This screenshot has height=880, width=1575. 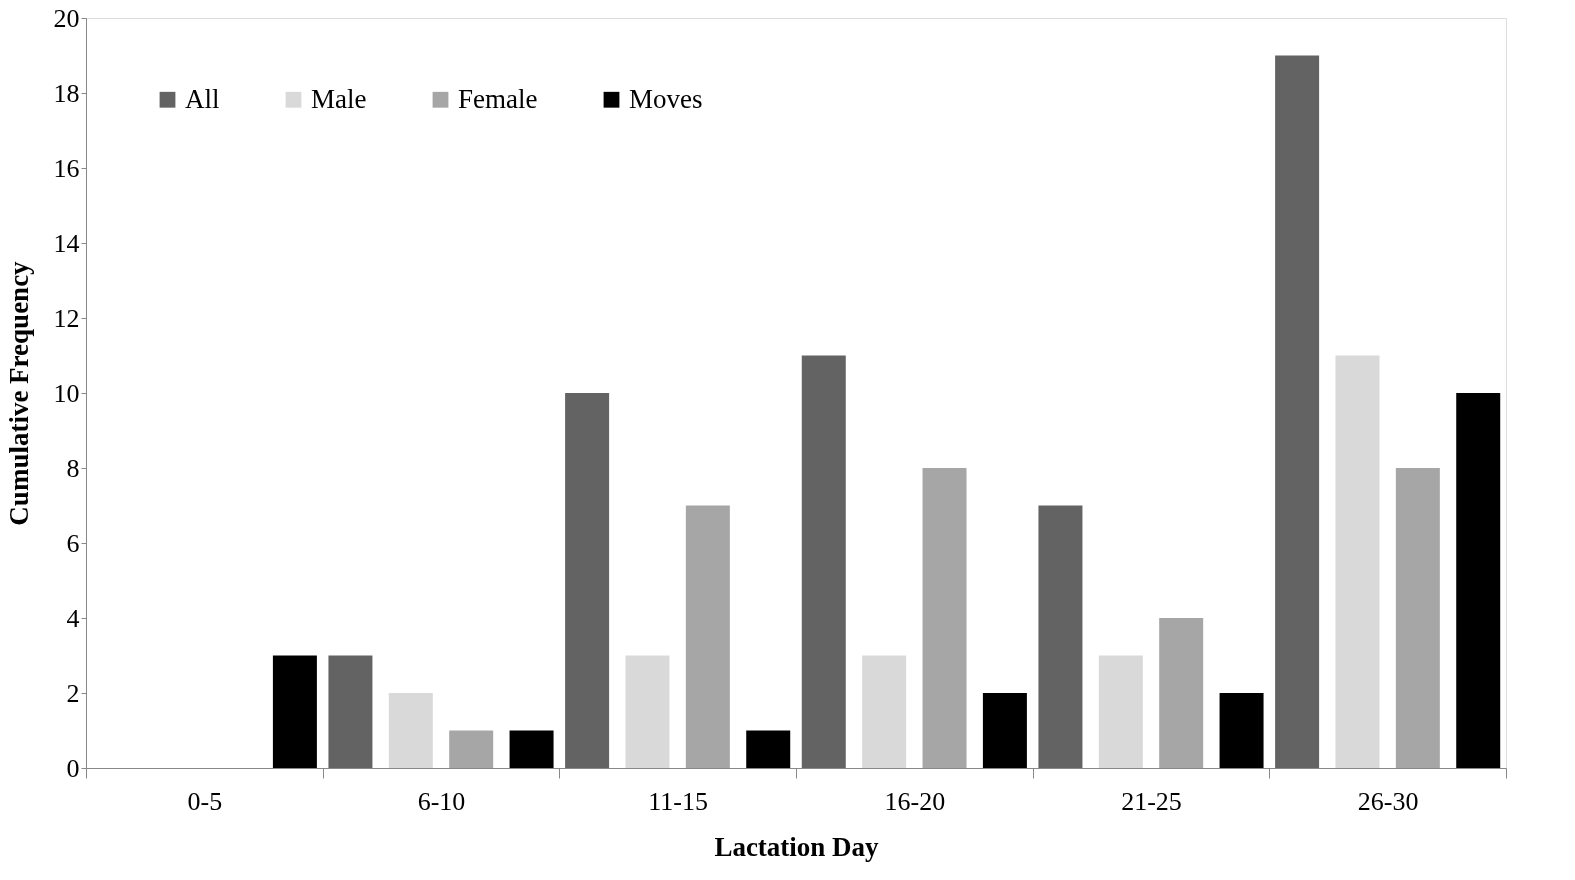 What do you see at coordinates (66, 18) in the screenshot?
I see `y-tick-label: 20` at bounding box center [66, 18].